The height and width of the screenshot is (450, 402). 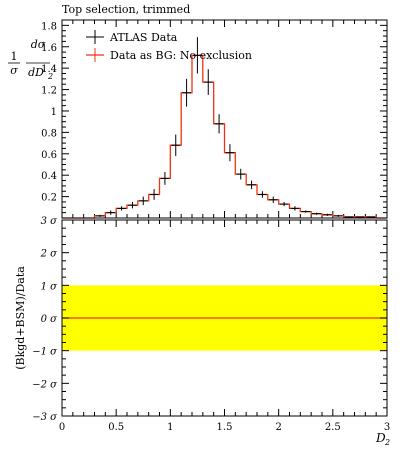 I want to click on legend-label-atlas-data: ATLAS Data, so click(x=143, y=37).